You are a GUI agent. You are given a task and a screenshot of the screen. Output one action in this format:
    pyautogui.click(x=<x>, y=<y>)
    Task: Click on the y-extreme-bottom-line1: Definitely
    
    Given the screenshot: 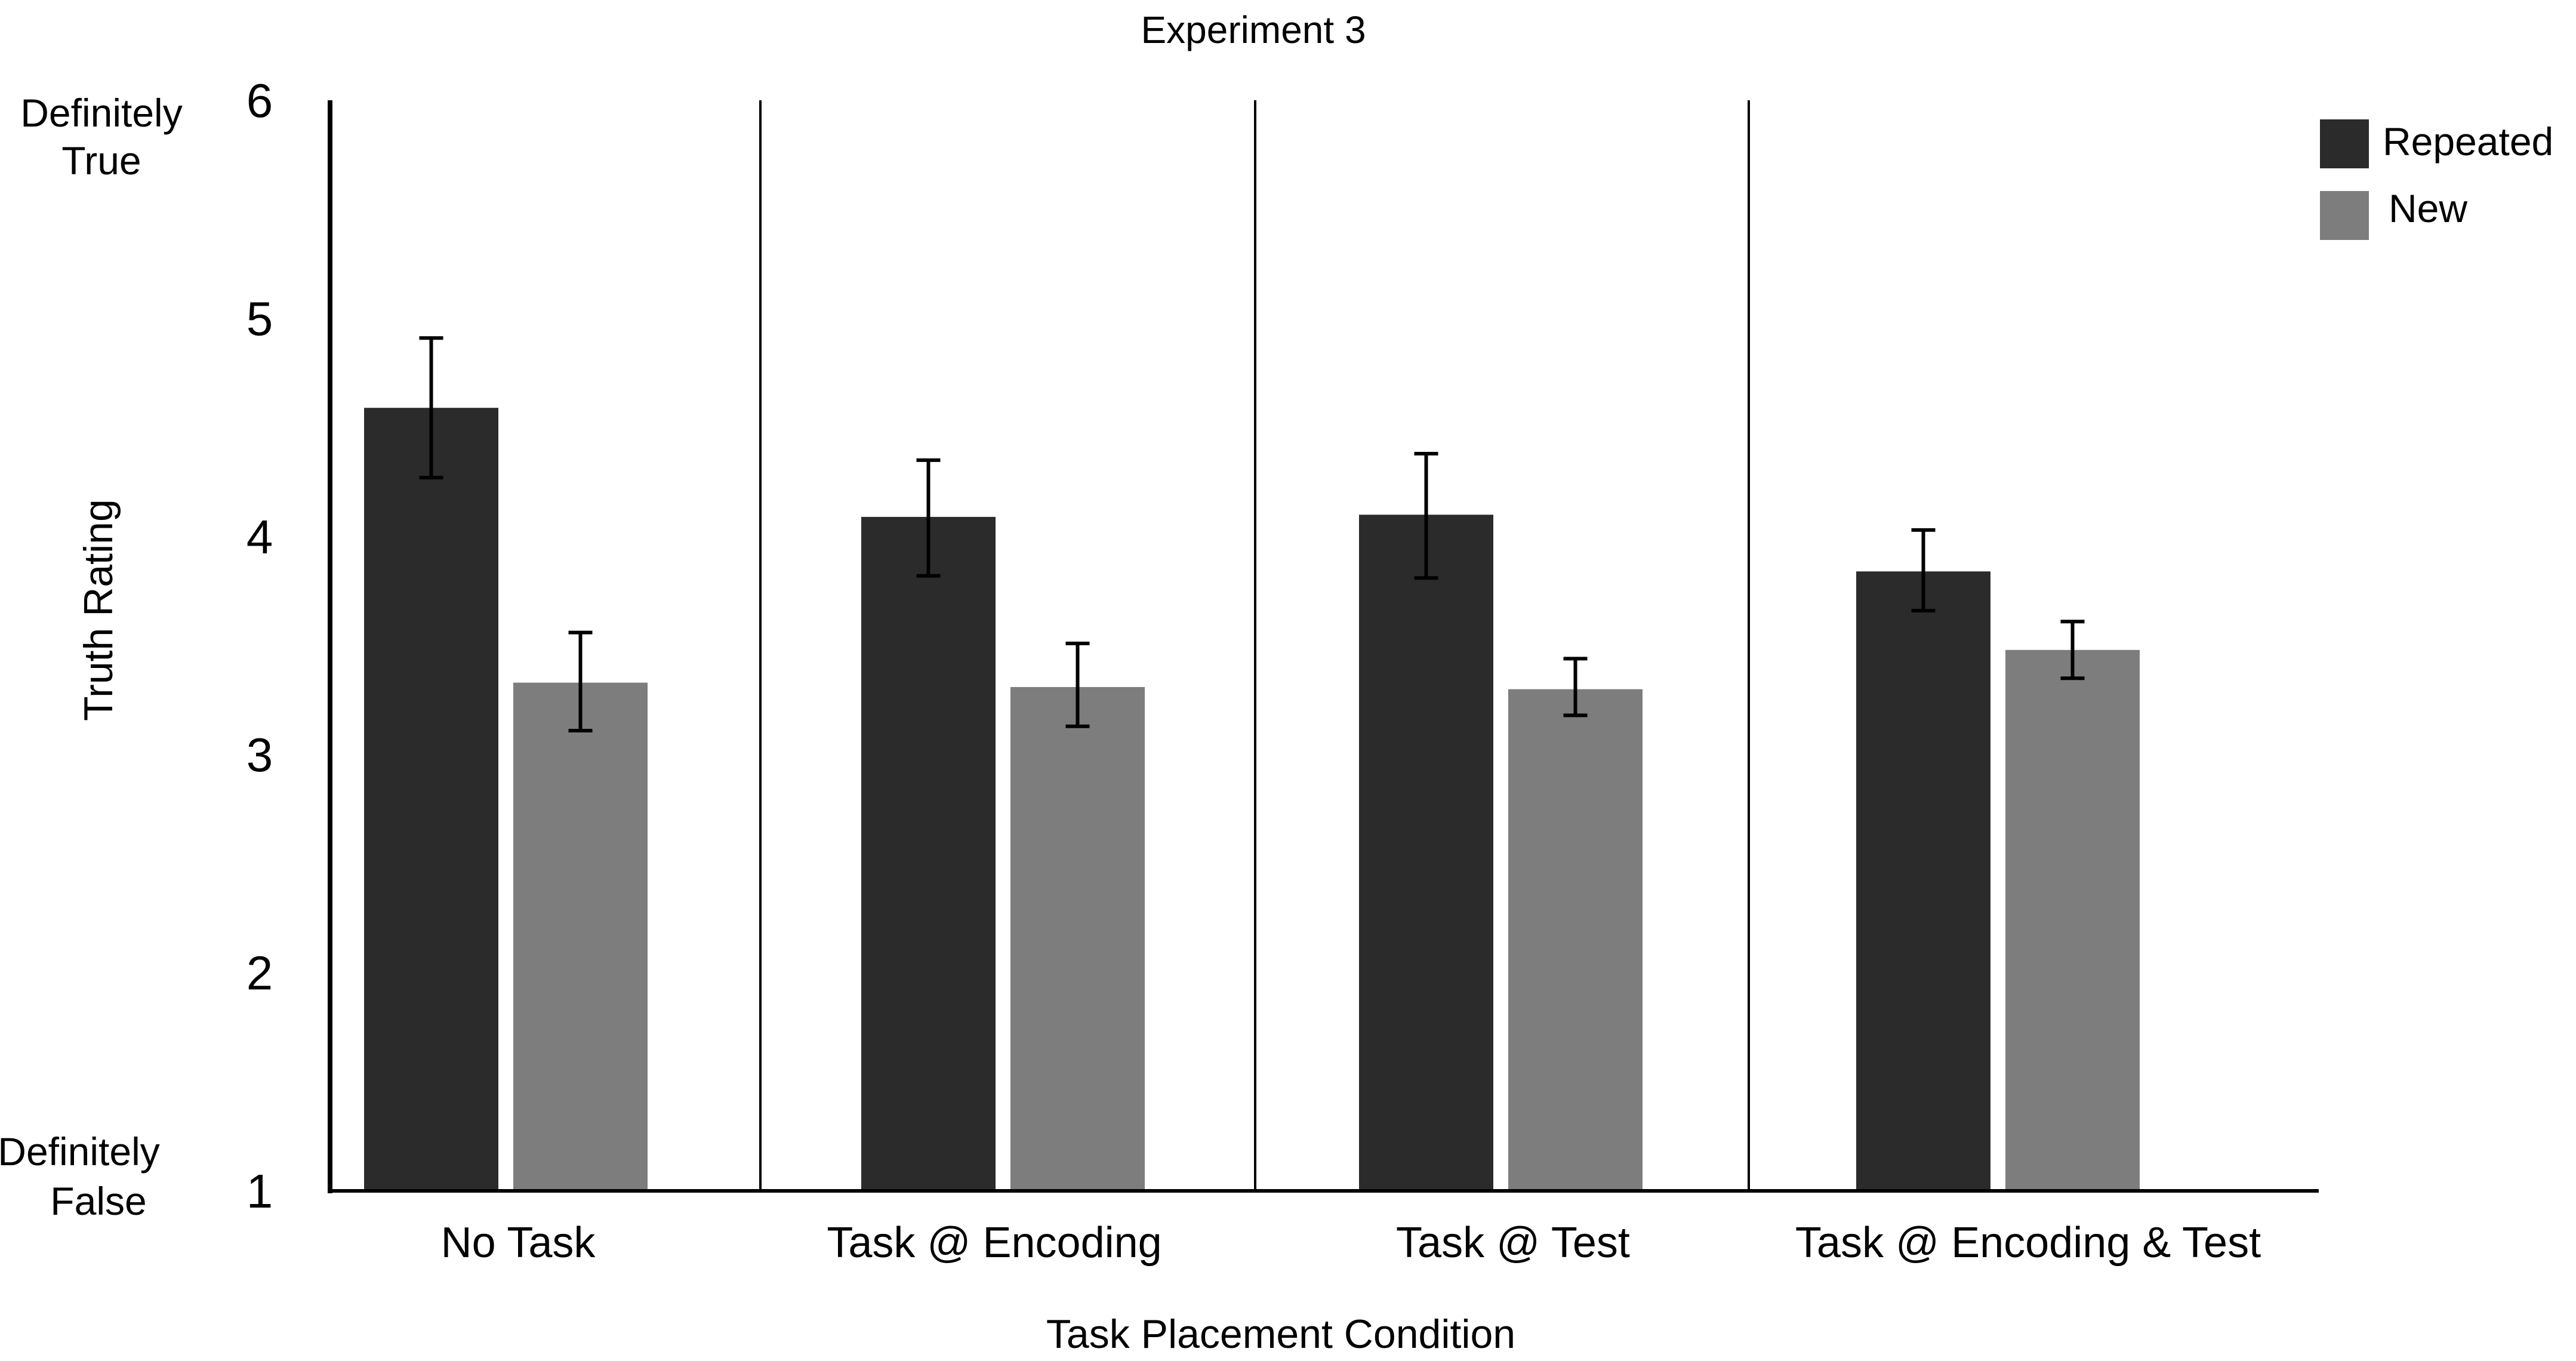 What is the action you would take?
    pyautogui.click(x=80, y=1151)
    